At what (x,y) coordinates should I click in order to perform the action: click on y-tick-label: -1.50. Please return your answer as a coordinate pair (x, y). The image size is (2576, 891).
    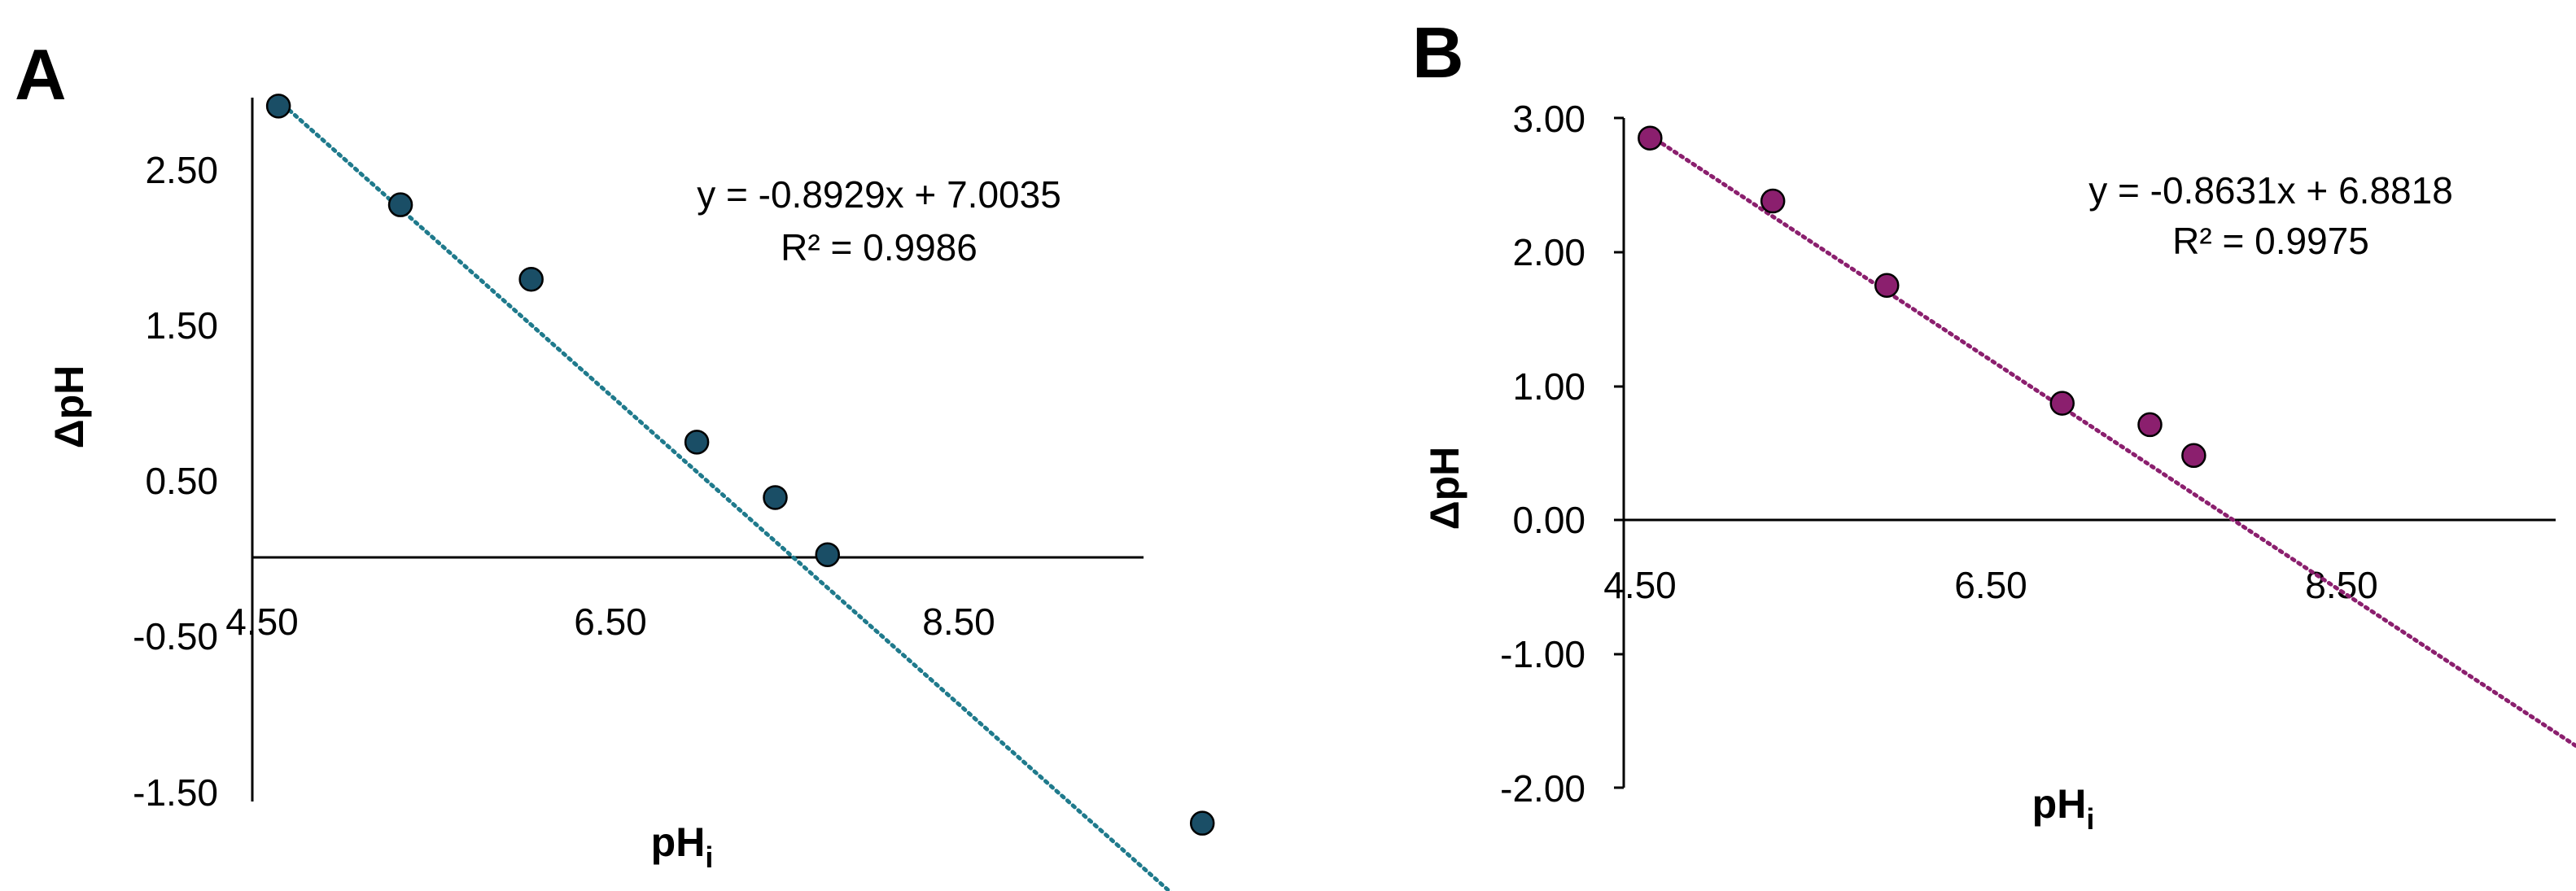
    Looking at the image, I should click on (175, 793).